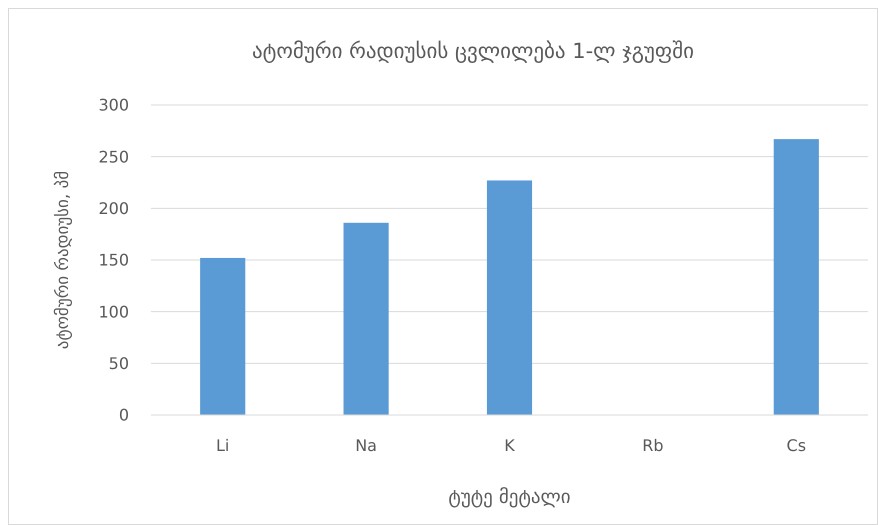 This screenshot has height=525, width=878. Describe the element at coordinates (113, 105) in the screenshot. I see `y-tick-label: 300` at that location.